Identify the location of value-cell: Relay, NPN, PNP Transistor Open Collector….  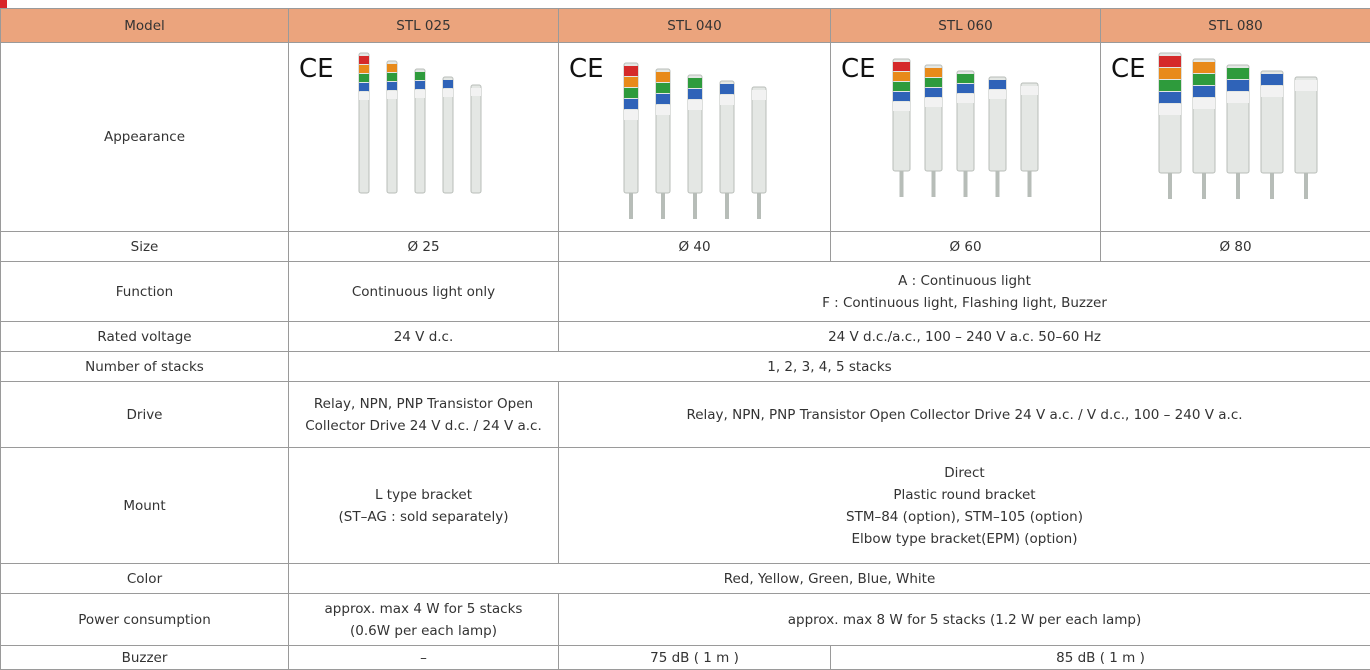
(423, 414).